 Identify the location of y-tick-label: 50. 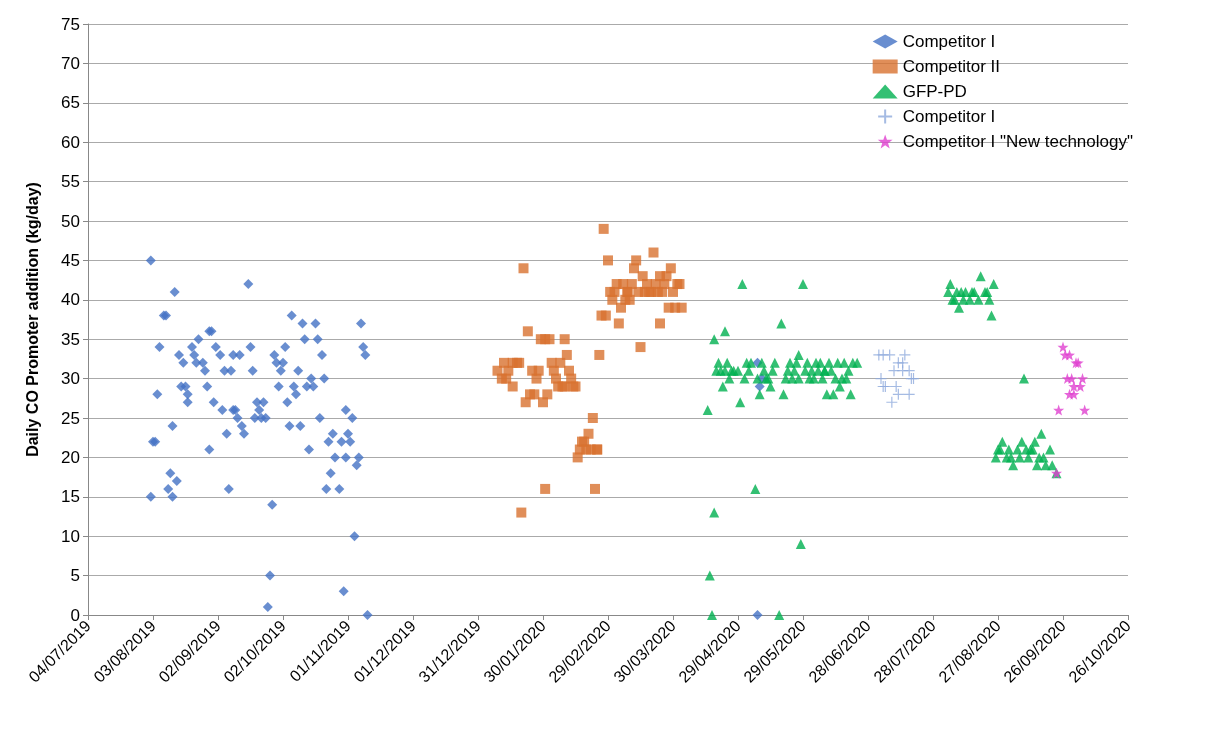
(70, 221).